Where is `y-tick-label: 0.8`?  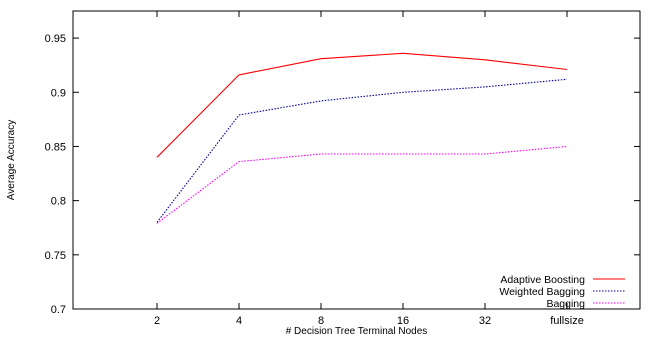
y-tick-label: 0.8 is located at coordinates (58, 202).